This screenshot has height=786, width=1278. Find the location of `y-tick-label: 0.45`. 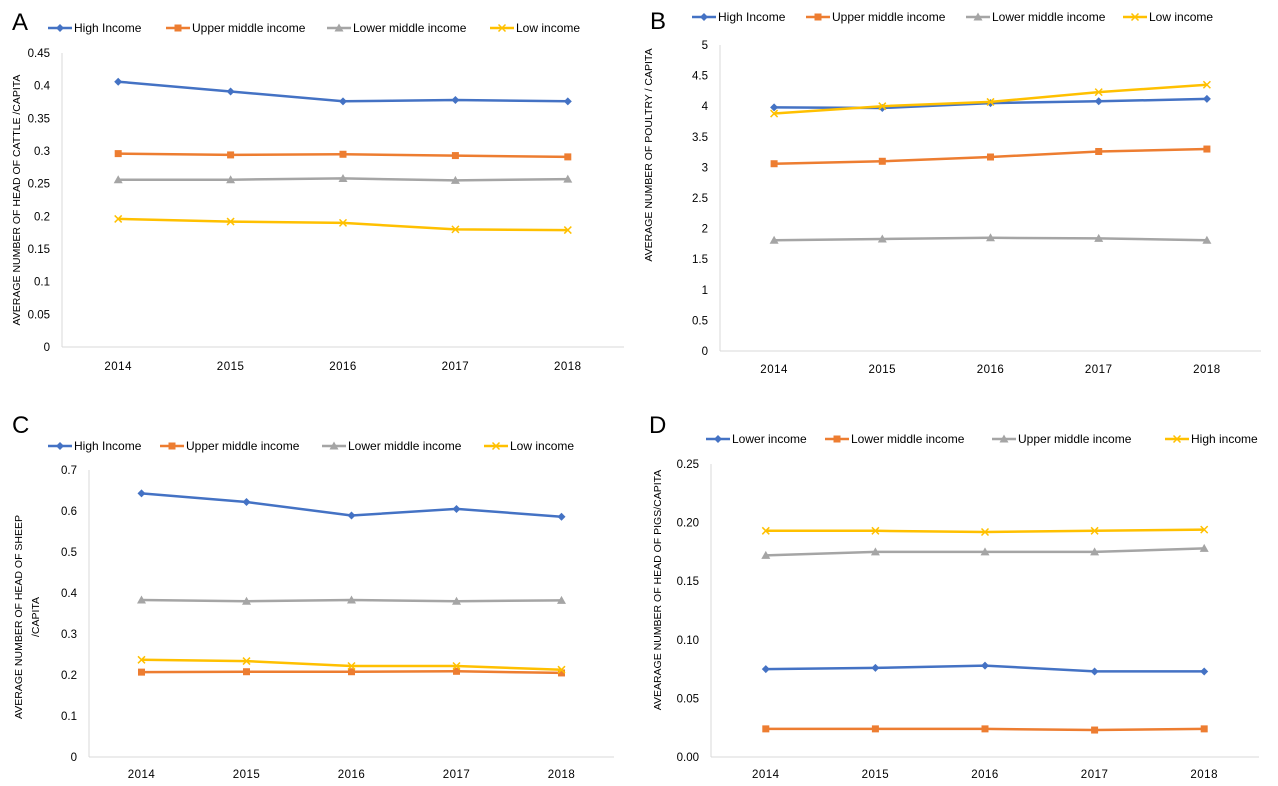

y-tick-label: 0.45 is located at coordinates (39, 54).